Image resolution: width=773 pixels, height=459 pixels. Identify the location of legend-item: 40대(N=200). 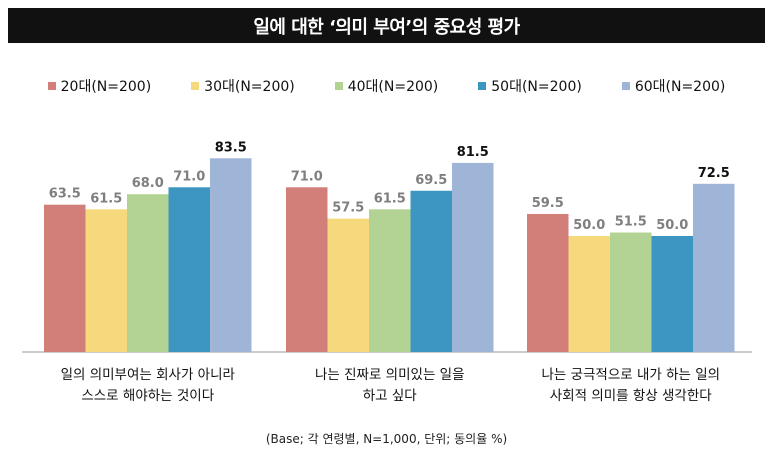
(386, 86).